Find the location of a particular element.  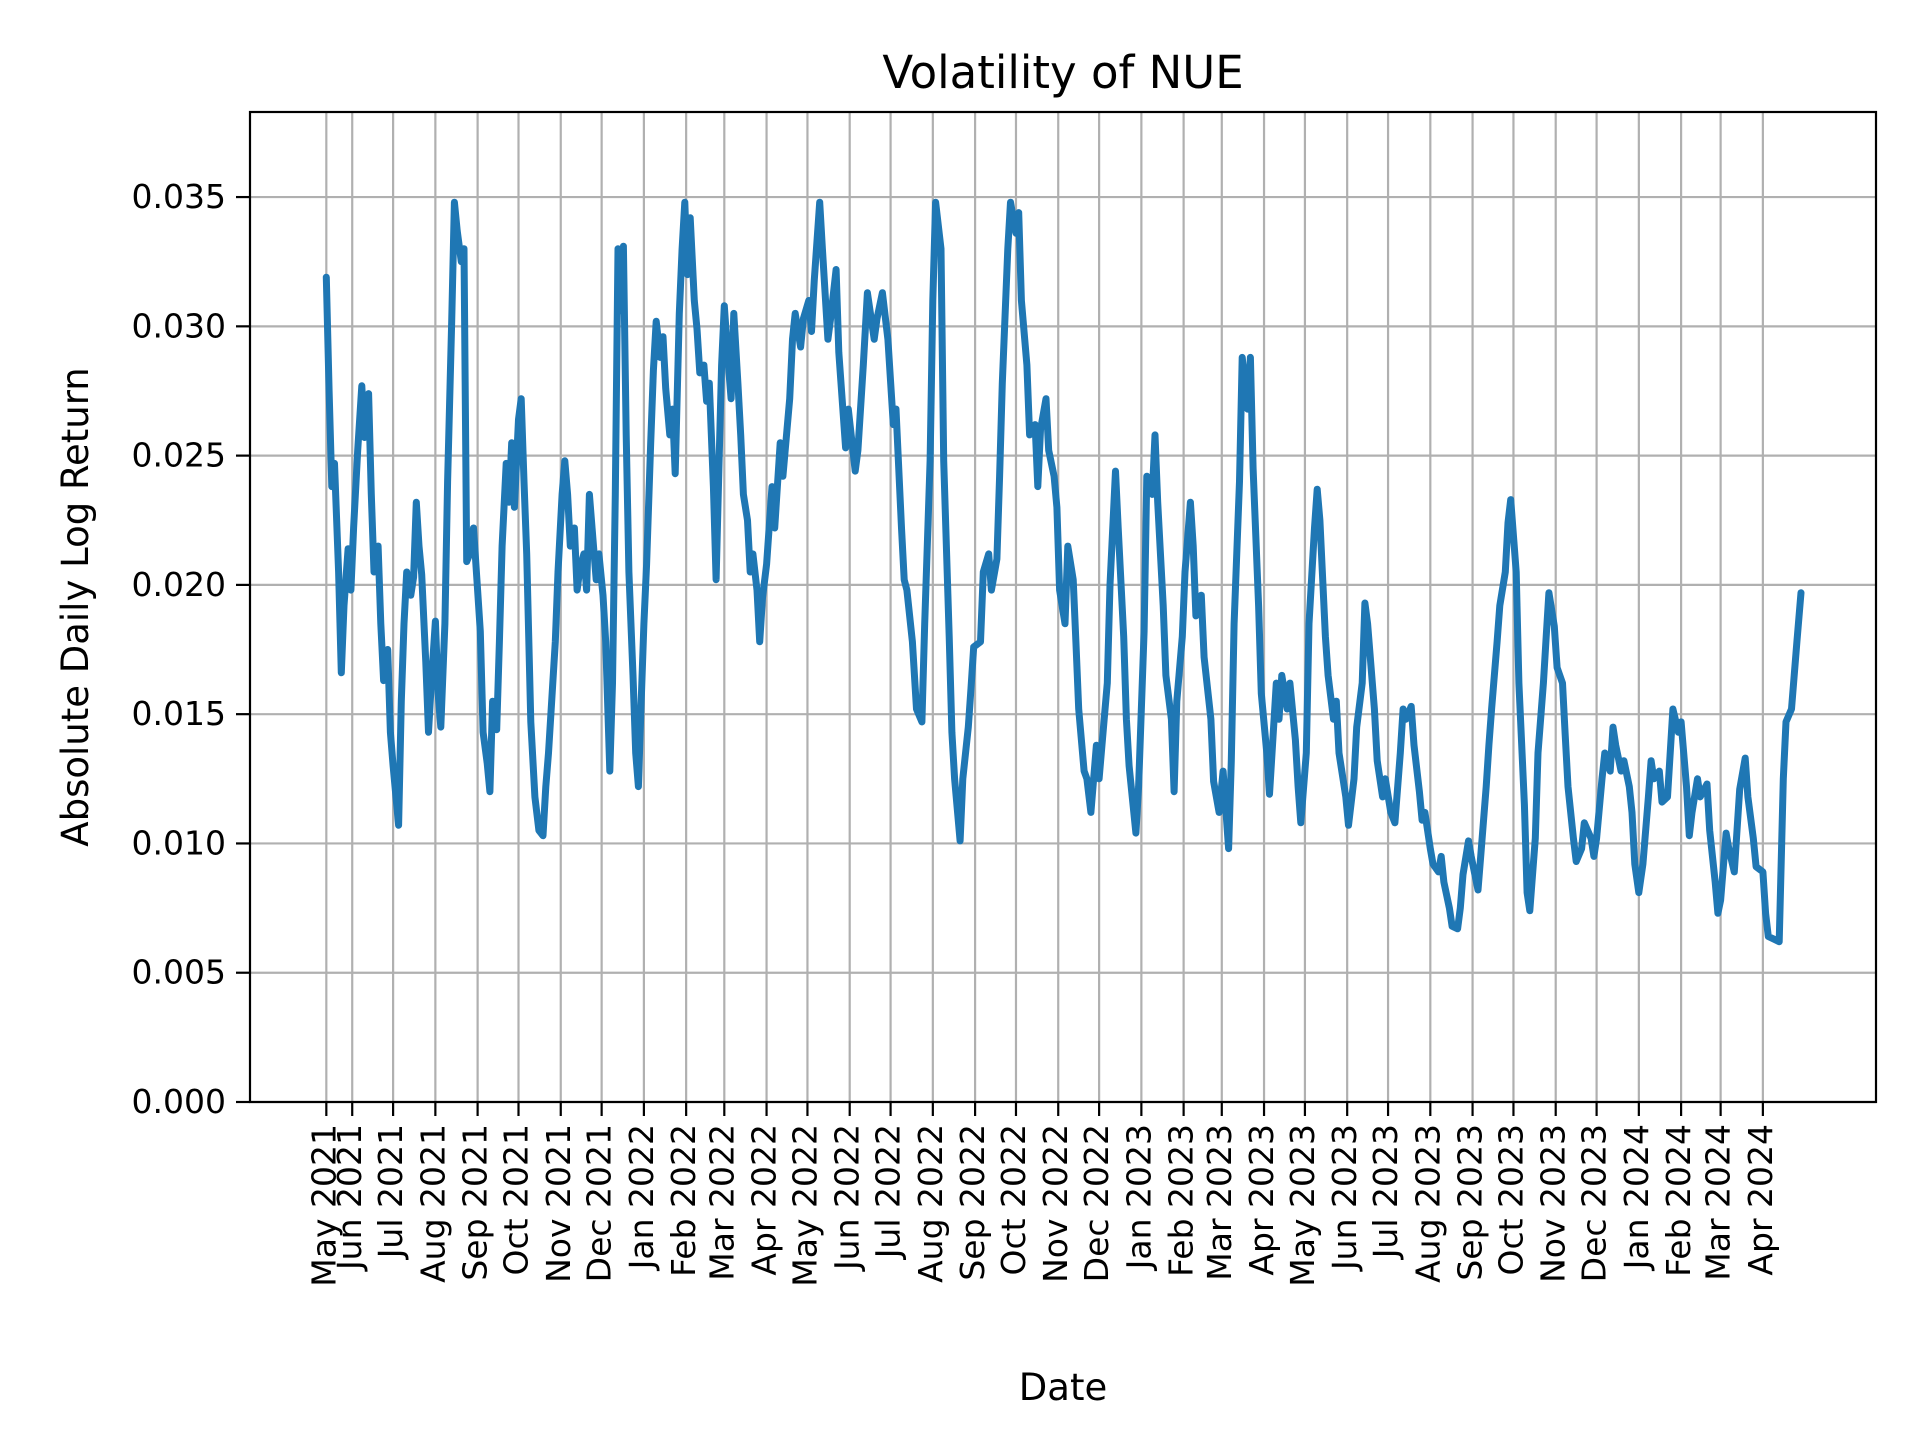

x-tick-label: Dec 2023 is located at coordinates (1594, 1203).